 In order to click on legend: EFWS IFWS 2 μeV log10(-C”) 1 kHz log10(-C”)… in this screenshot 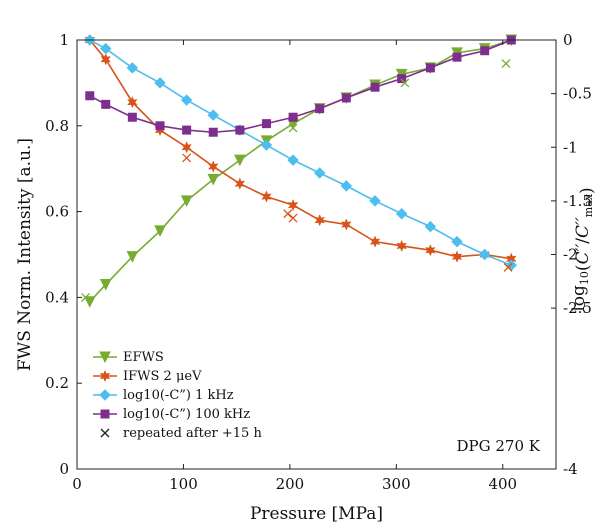, I will do `click(177, 395)`.